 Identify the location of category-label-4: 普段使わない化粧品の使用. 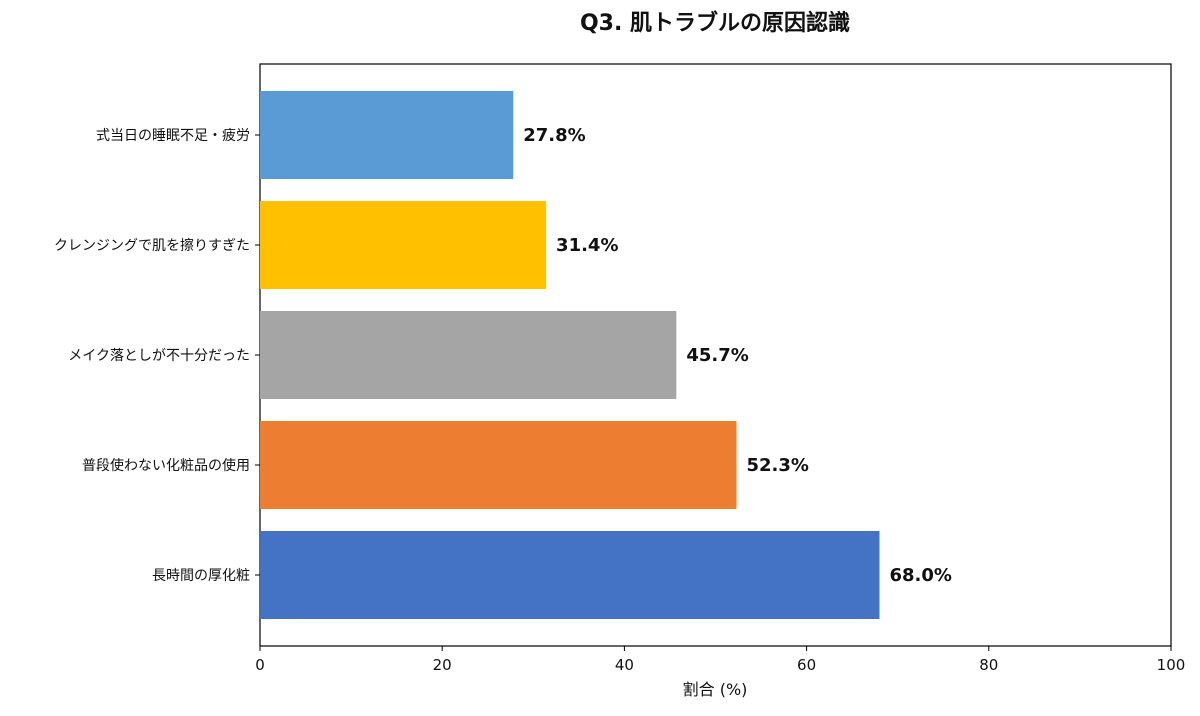
(166, 465).